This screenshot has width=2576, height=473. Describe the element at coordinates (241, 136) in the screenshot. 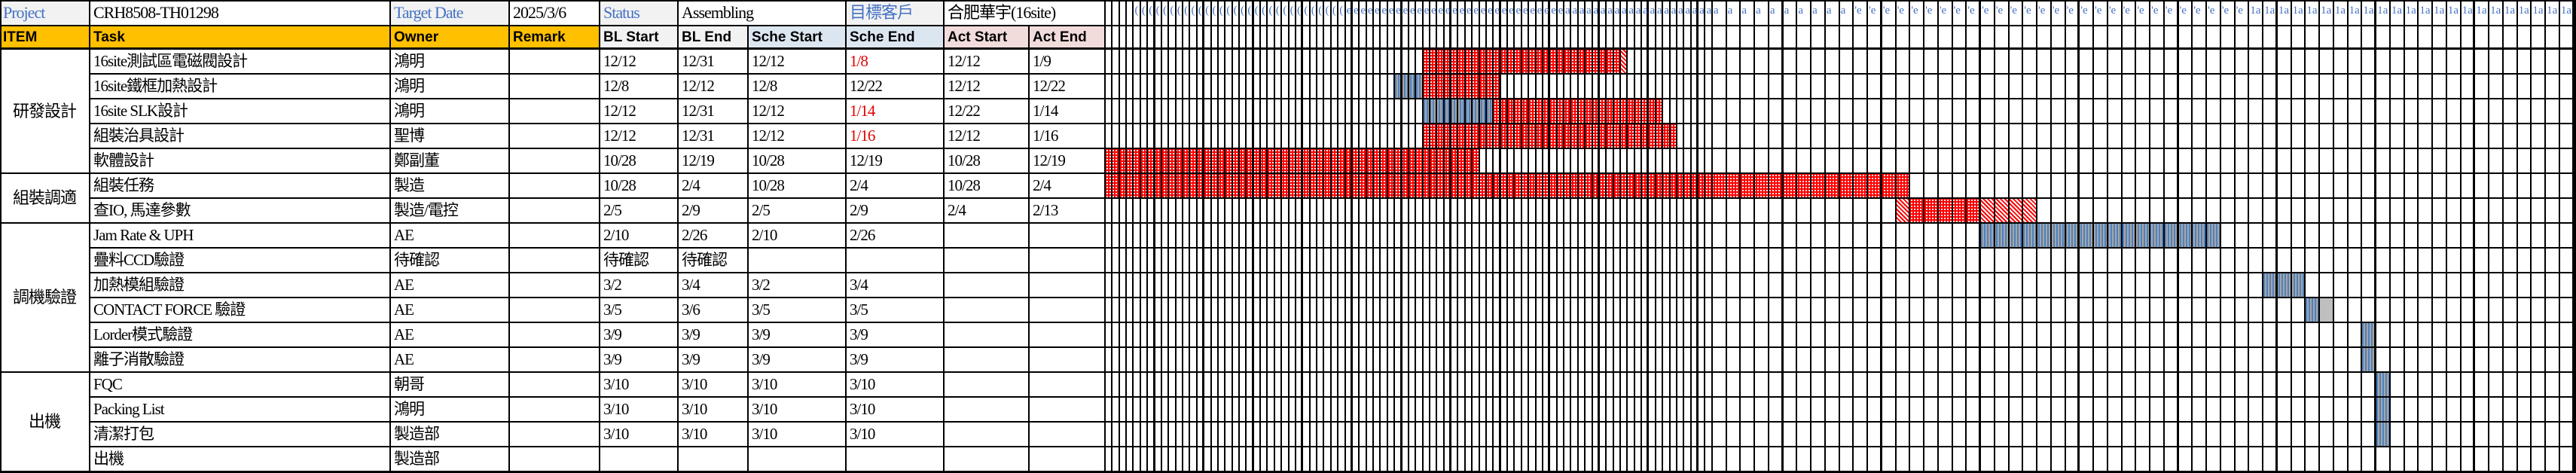

I see `task-cell: 組裝治具設計` at that location.